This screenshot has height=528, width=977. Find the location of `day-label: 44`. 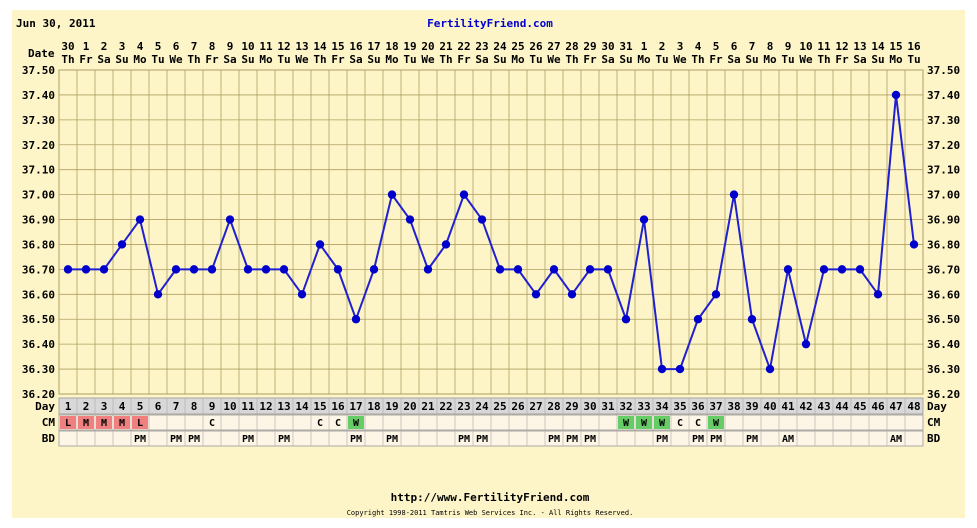

day-label: 44 is located at coordinates (842, 406).